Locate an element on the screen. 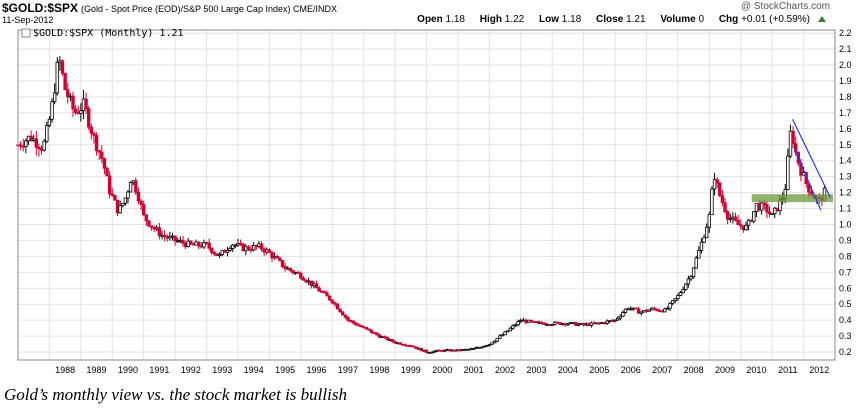 Image resolution: width=864 pixels, height=414 pixels. ticker-symbol: $GOLD:$SPX is located at coordinates (40, 8).